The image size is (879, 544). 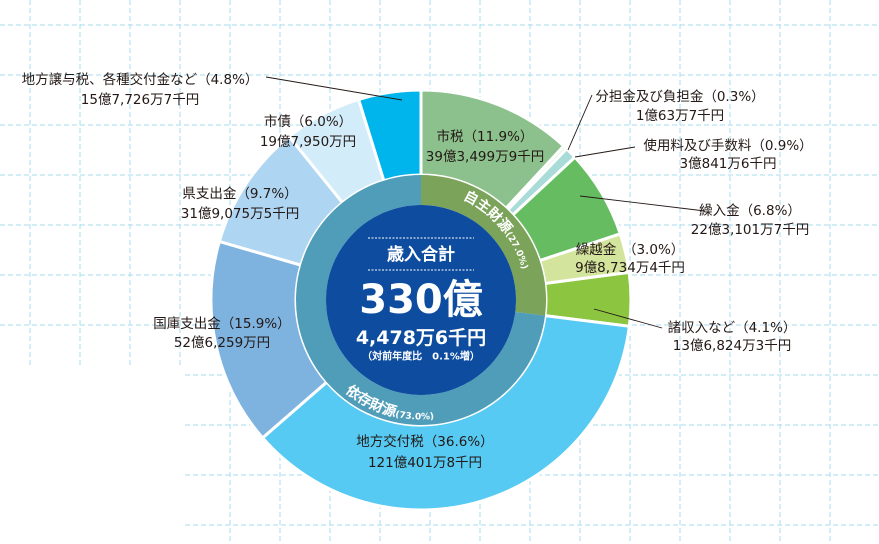 What do you see at coordinates (727, 145) in the screenshot?
I see `slice-label-2: 使用料及び手数料（0.9%）` at bounding box center [727, 145].